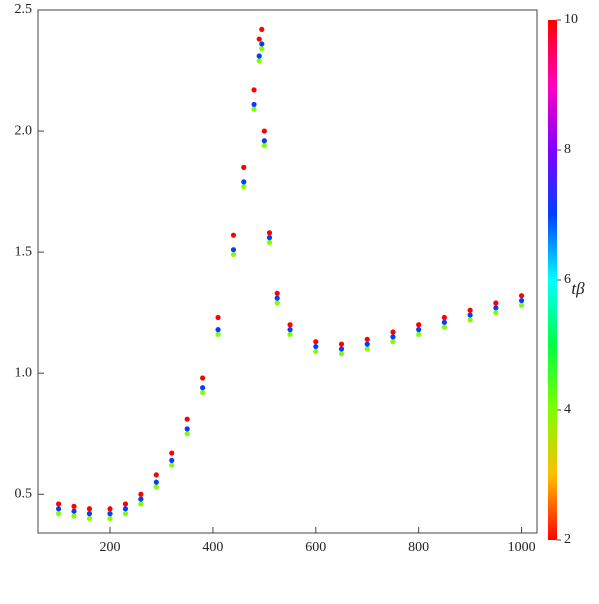 Image resolution: width=599 pixels, height=604 pixels. Describe the element at coordinates (552, 280) in the screenshot. I see `colorbar` at that location.